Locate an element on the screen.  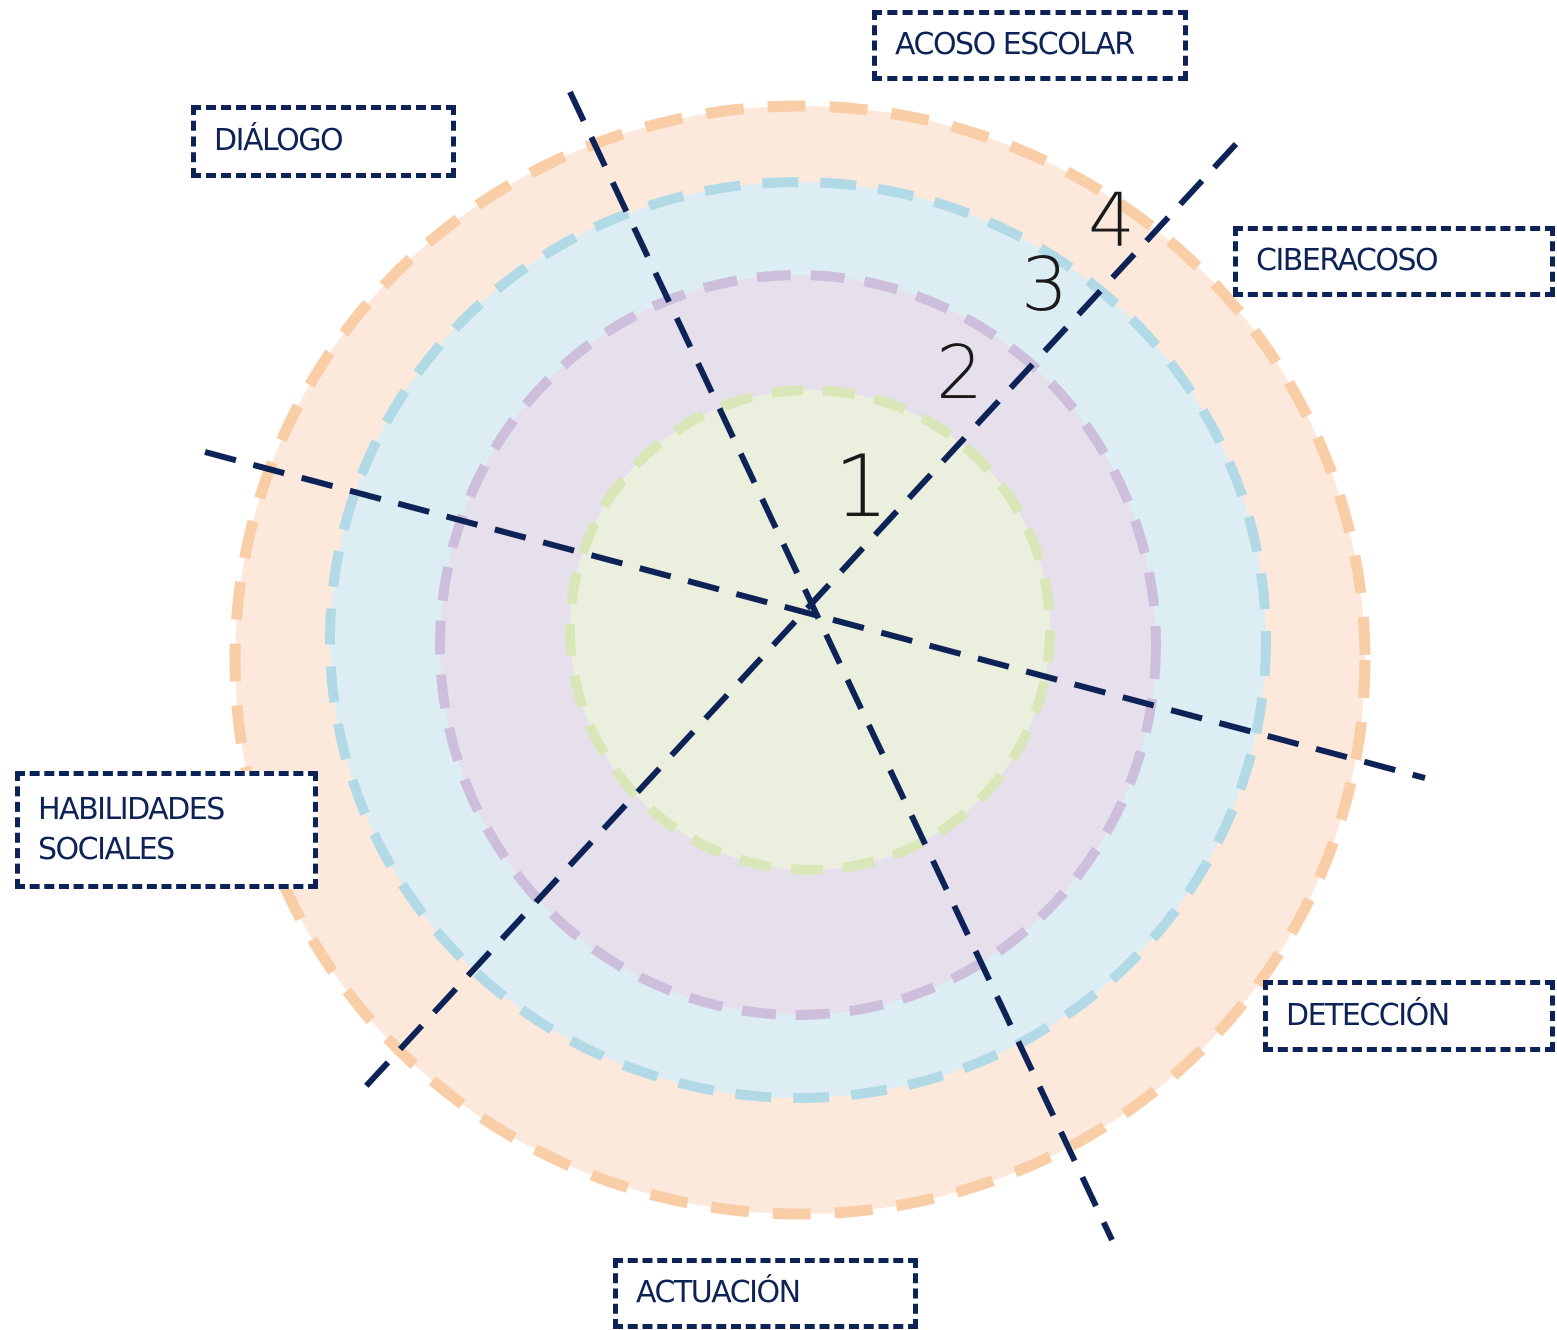
label-deteccion-text: DETECCIÓN is located at coordinates (1368, 1015).